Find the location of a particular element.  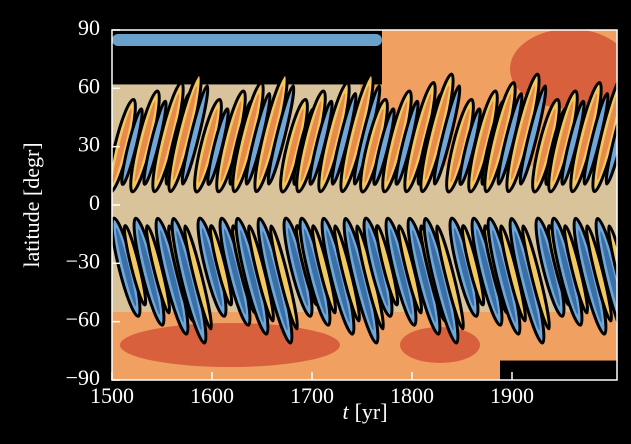

x-axis-unit: [yr] is located at coordinates (371, 411).